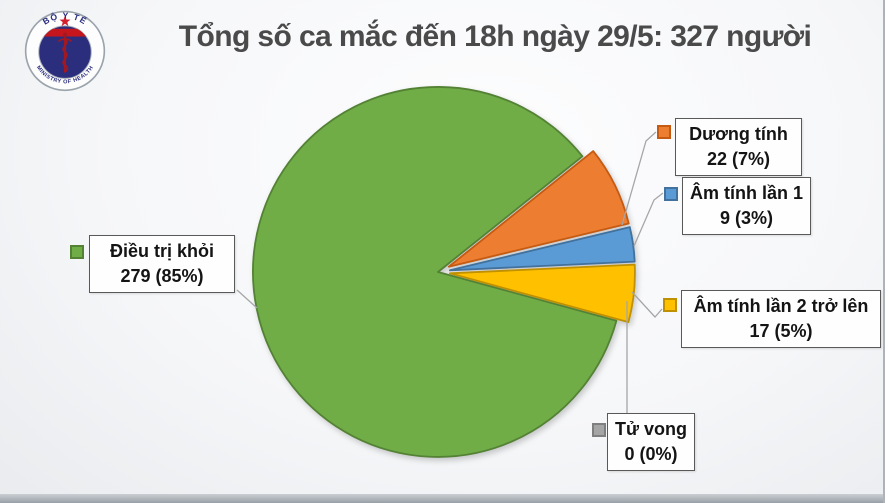 This screenshot has height=503, width=890. What do you see at coordinates (651, 442) in the screenshot?
I see `callout-tu-vong: Tử vong 0 (0%)` at bounding box center [651, 442].